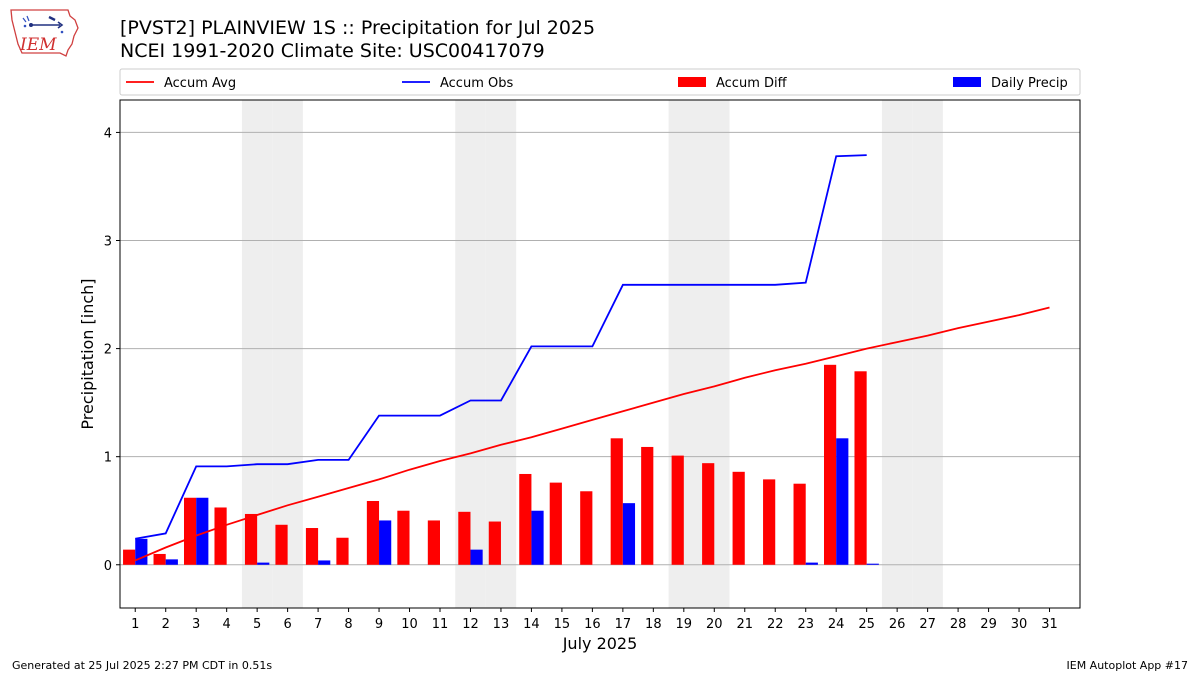 The width and height of the screenshot is (1200, 675). What do you see at coordinates (623, 624) in the screenshot?
I see `x-tick-label-17: 17` at bounding box center [623, 624].